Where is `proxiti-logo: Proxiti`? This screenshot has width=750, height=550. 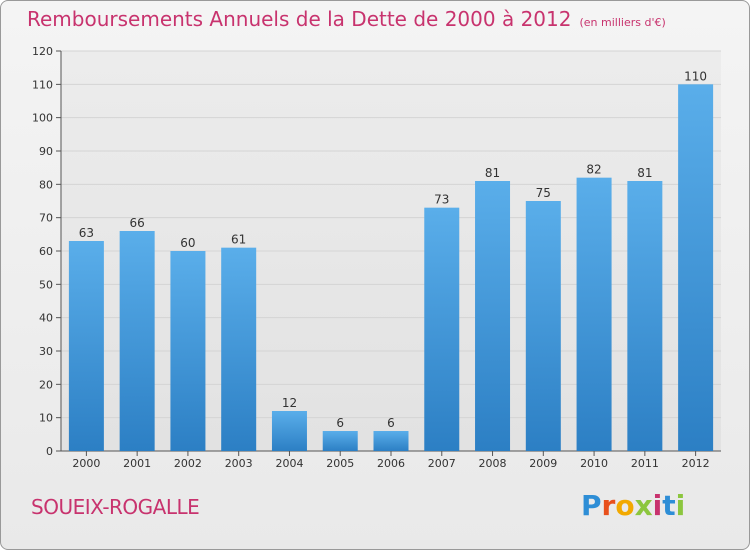
proxiti-logo: Proxiti is located at coordinates (633, 505).